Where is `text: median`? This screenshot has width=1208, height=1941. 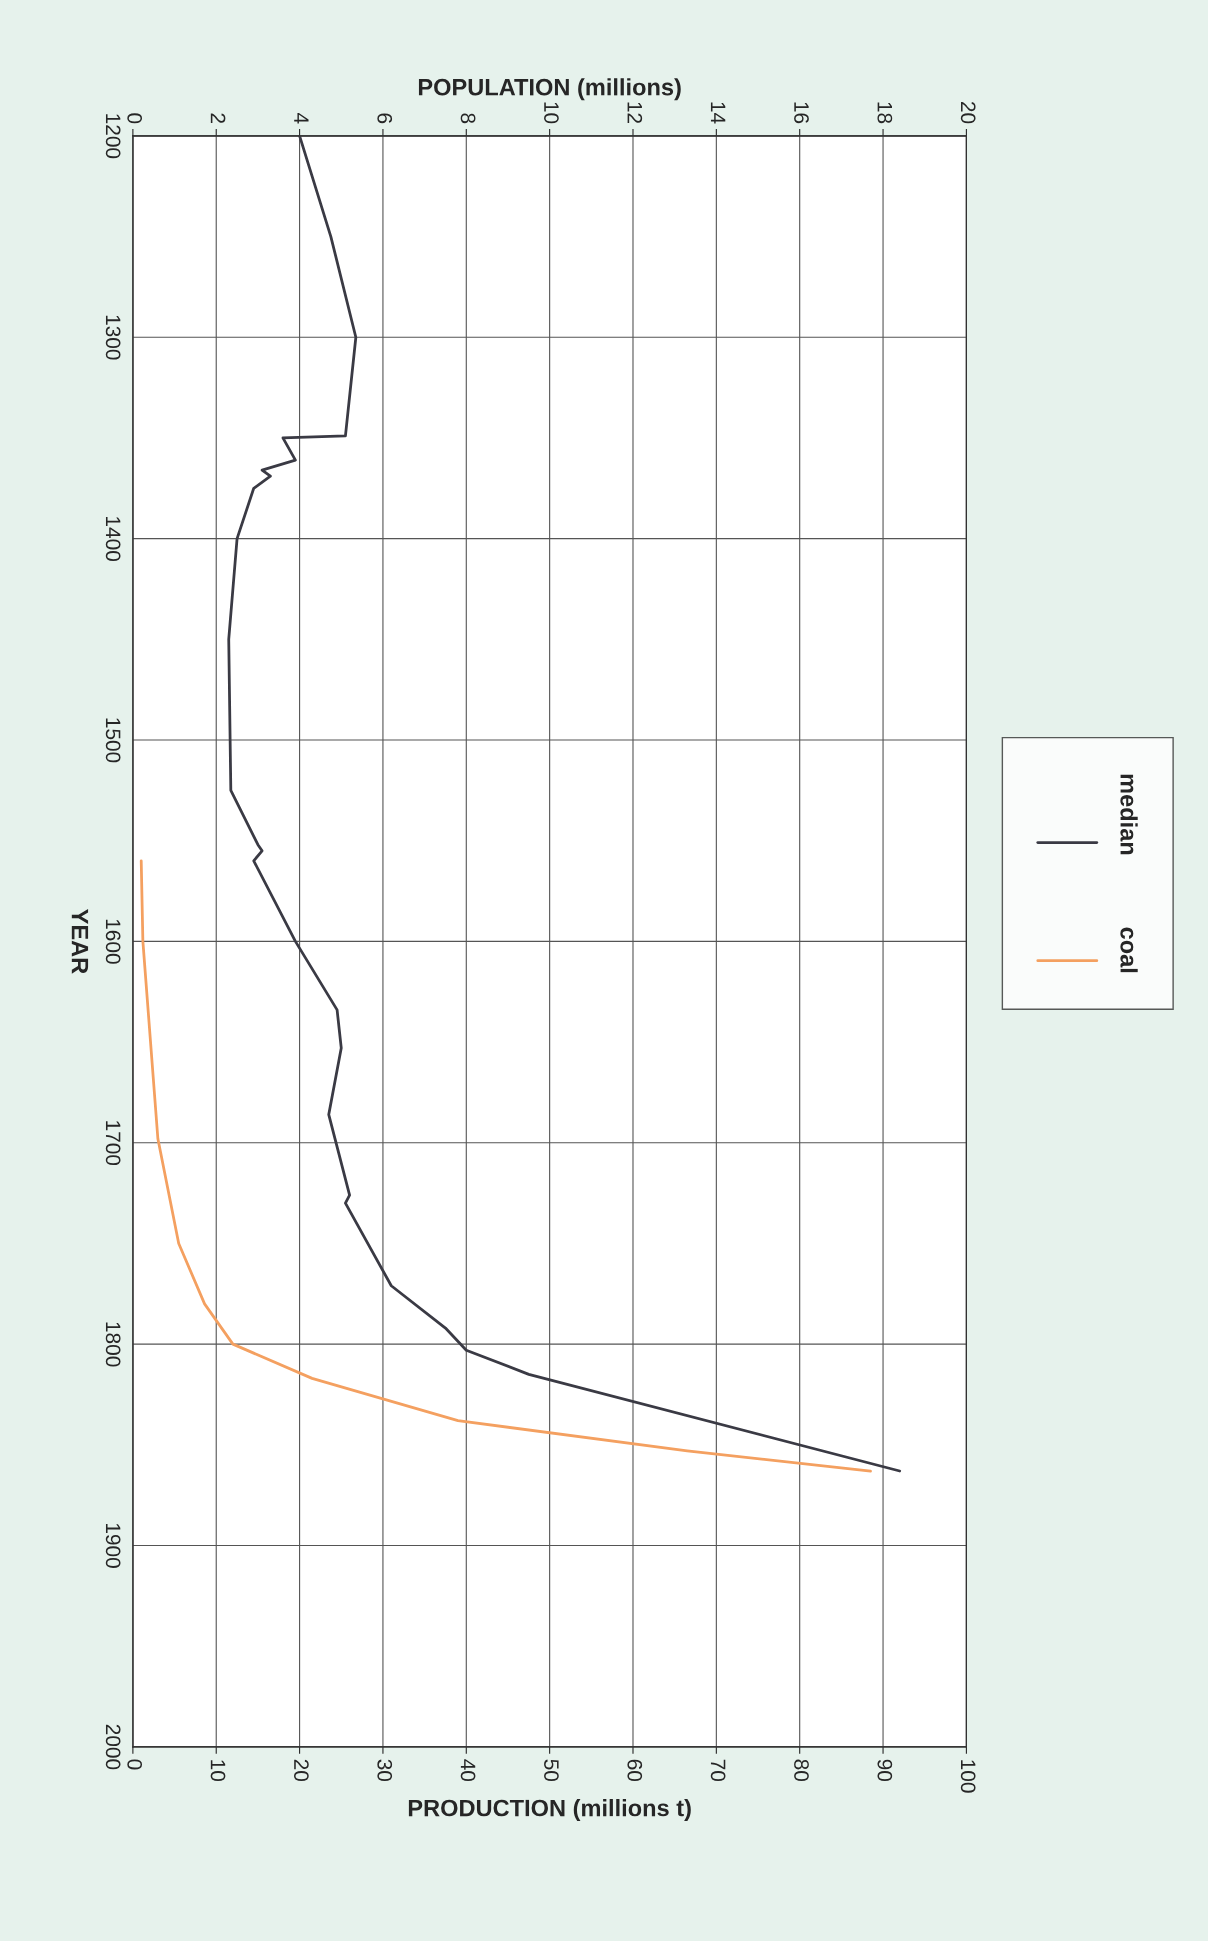 text: median is located at coordinates (1129, 814).